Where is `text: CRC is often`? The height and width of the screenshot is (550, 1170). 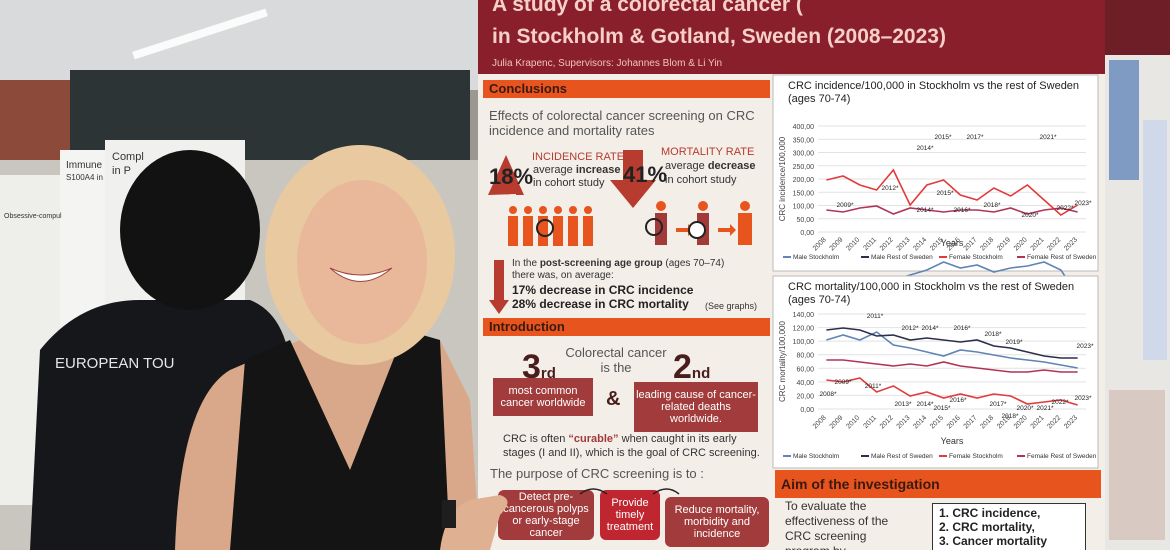 text: CRC is often is located at coordinates (536, 439).